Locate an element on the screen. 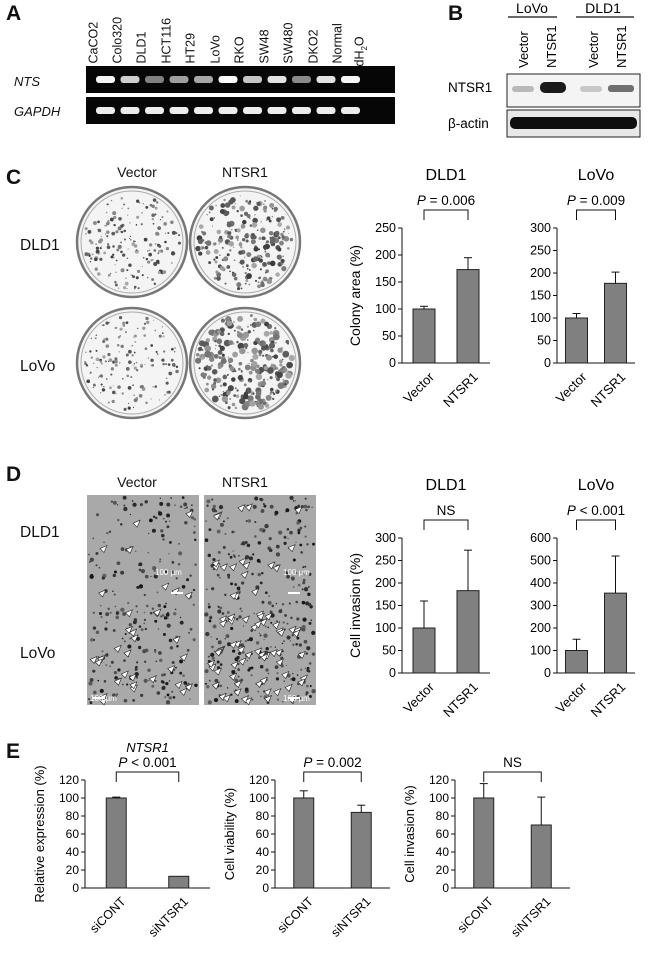  protein-label-ntsr1: NTSR1 is located at coordinates (470, 87).